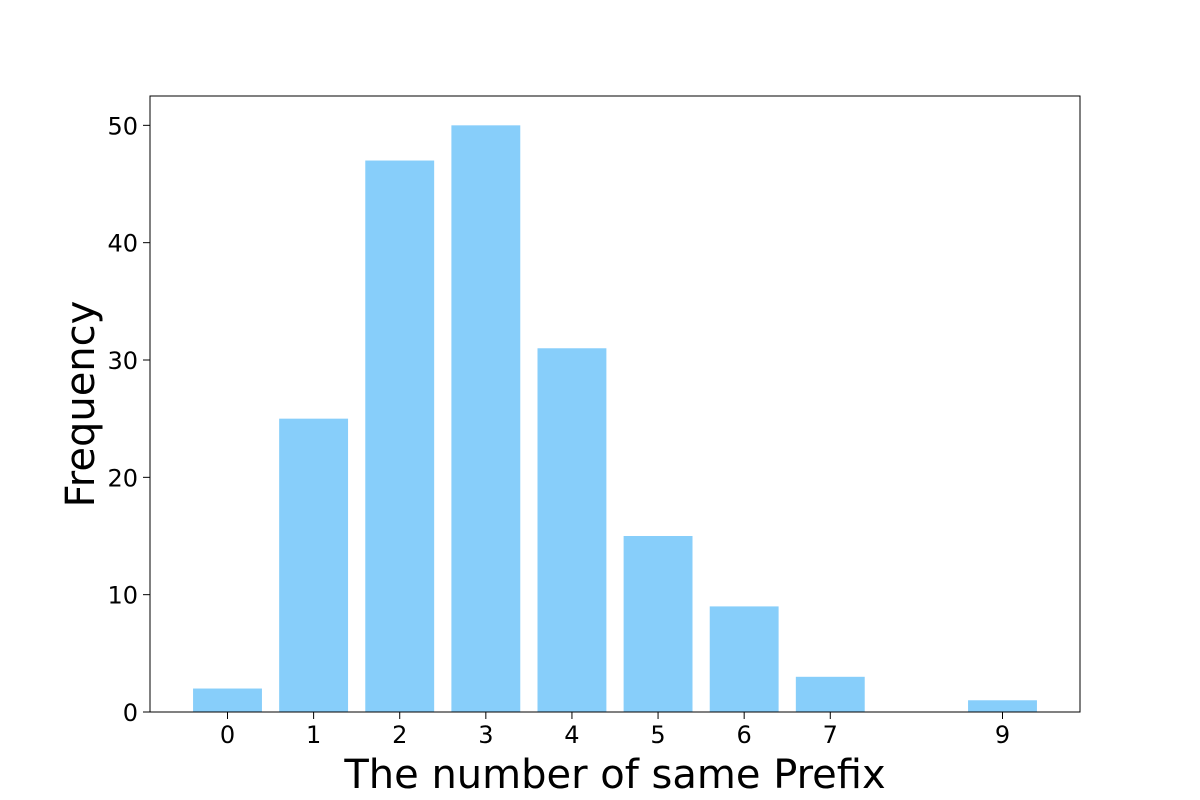  Describe the element at coordinates (122, 126) in the screenshot. I see `y-tick-label-50: 50` at that location.